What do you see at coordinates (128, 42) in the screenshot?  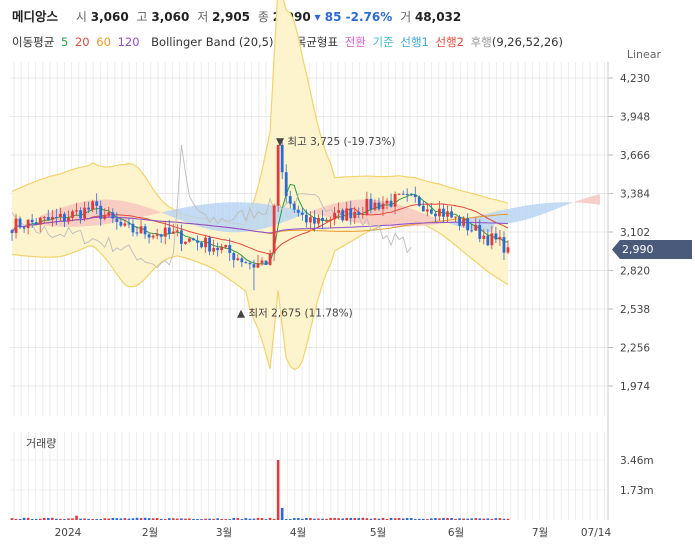 I see `ma120-label: 120` at bounding box center [128, 42].